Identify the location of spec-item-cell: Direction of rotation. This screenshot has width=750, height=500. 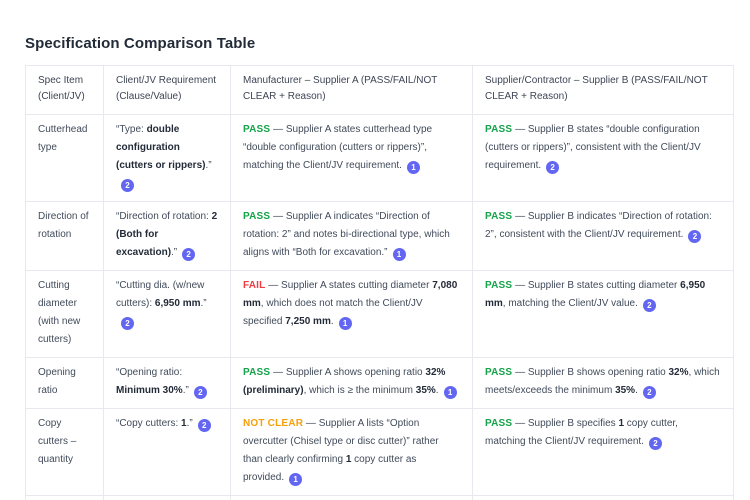
(64, 236).